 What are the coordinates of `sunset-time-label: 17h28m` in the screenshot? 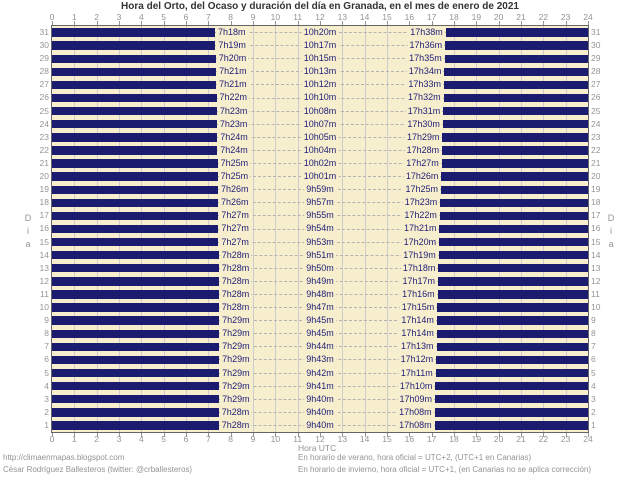 It's located at (423, 150).